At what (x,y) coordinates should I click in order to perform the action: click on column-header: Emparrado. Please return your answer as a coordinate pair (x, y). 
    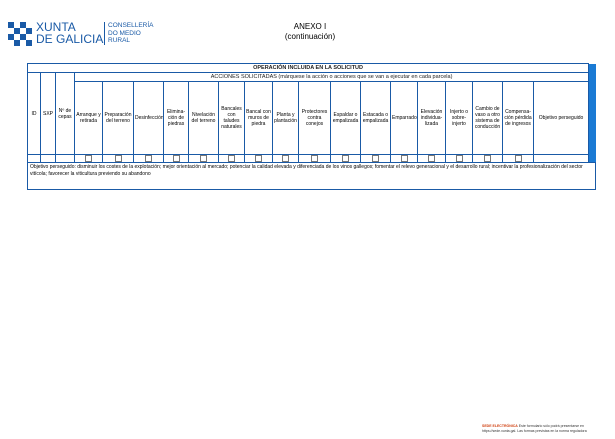
    Looking at the image, I should click on (404, 118).